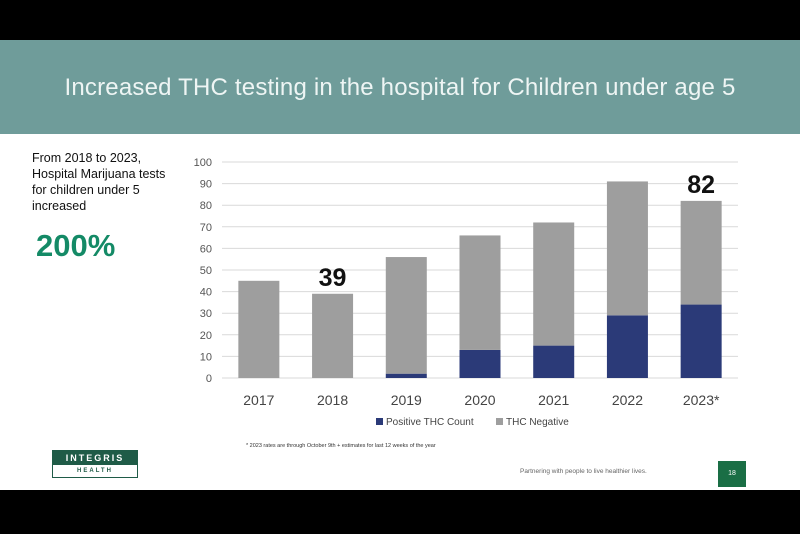 The image size is (800, 534). What do you see at coordinates (701, 341) in the screenshot?
I see `bar-positive-2023` at bounding box center [701, 341].